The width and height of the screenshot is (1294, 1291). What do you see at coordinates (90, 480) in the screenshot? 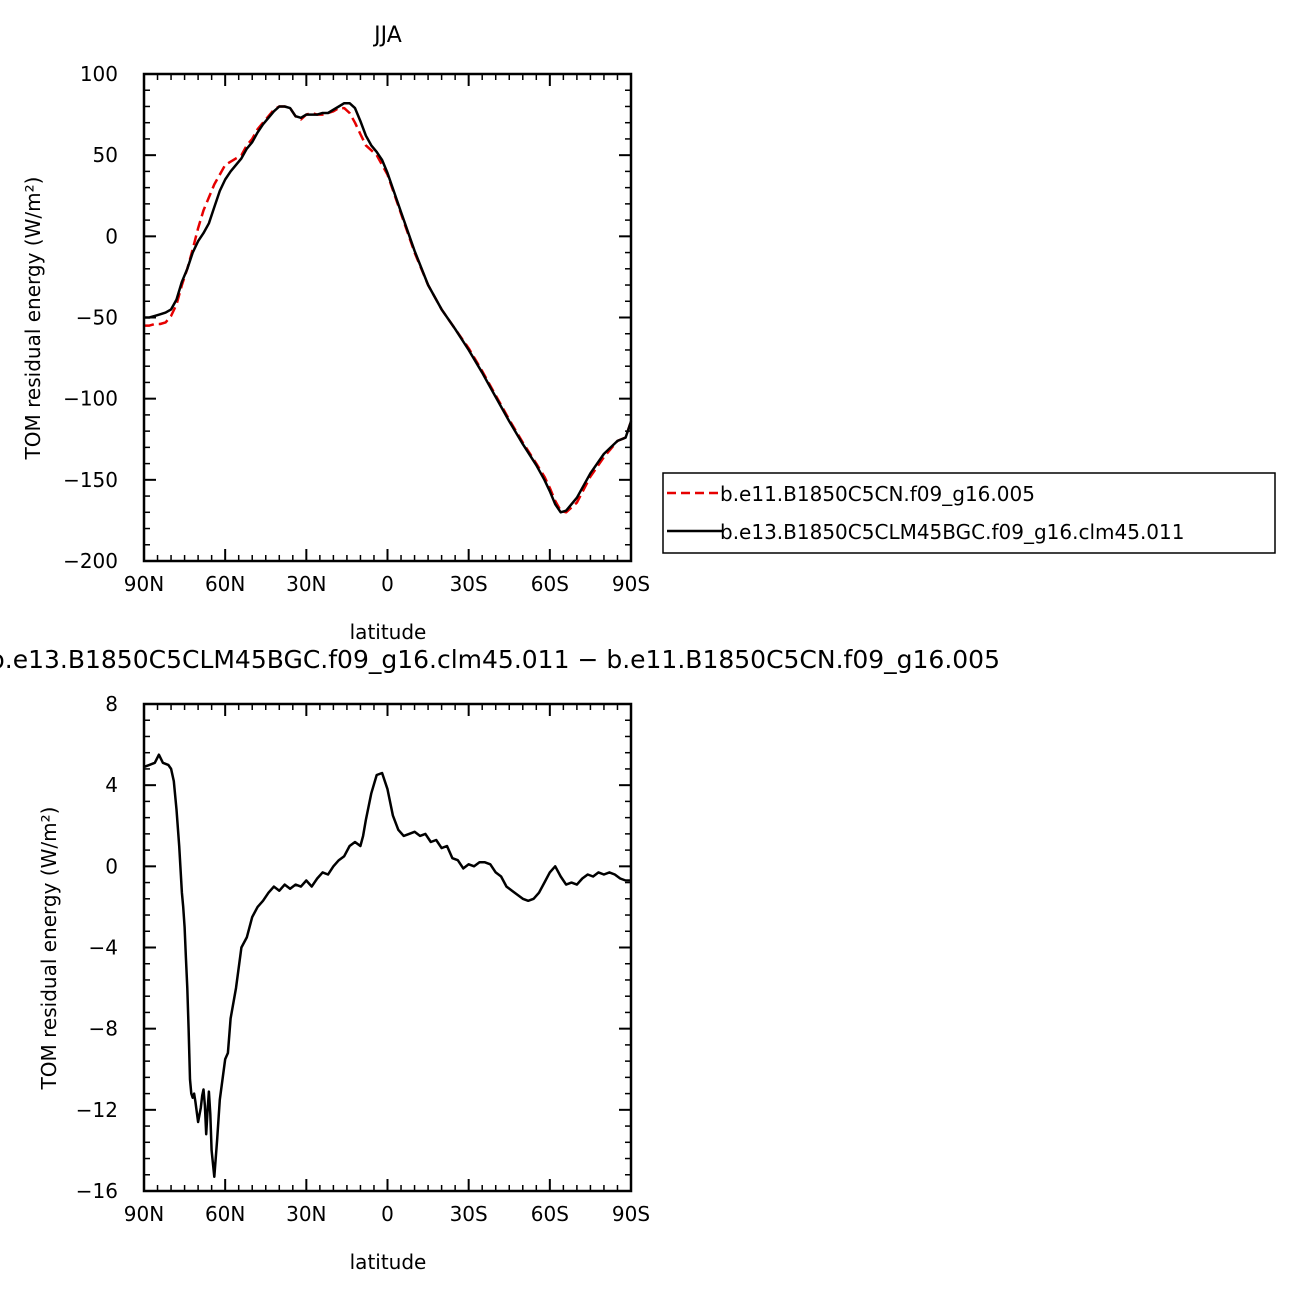
I see `y-tick-label: −150` at bounding box center [90, 480].